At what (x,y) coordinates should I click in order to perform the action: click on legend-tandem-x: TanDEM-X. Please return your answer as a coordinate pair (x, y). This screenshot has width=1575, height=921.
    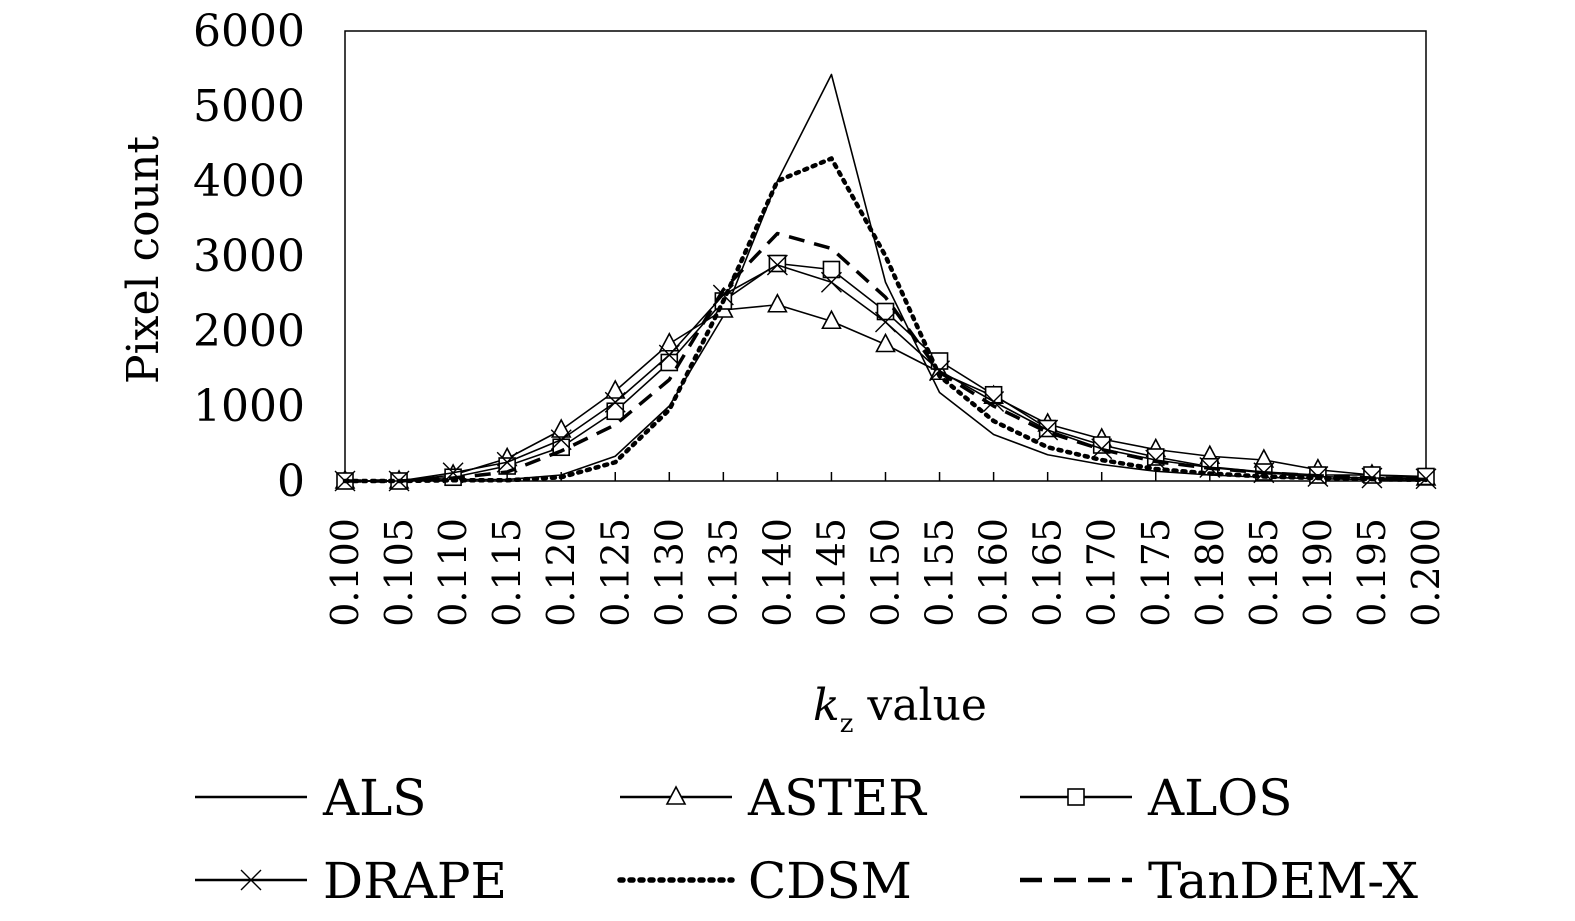
    Looking at the image, I should click on (1219, 881).